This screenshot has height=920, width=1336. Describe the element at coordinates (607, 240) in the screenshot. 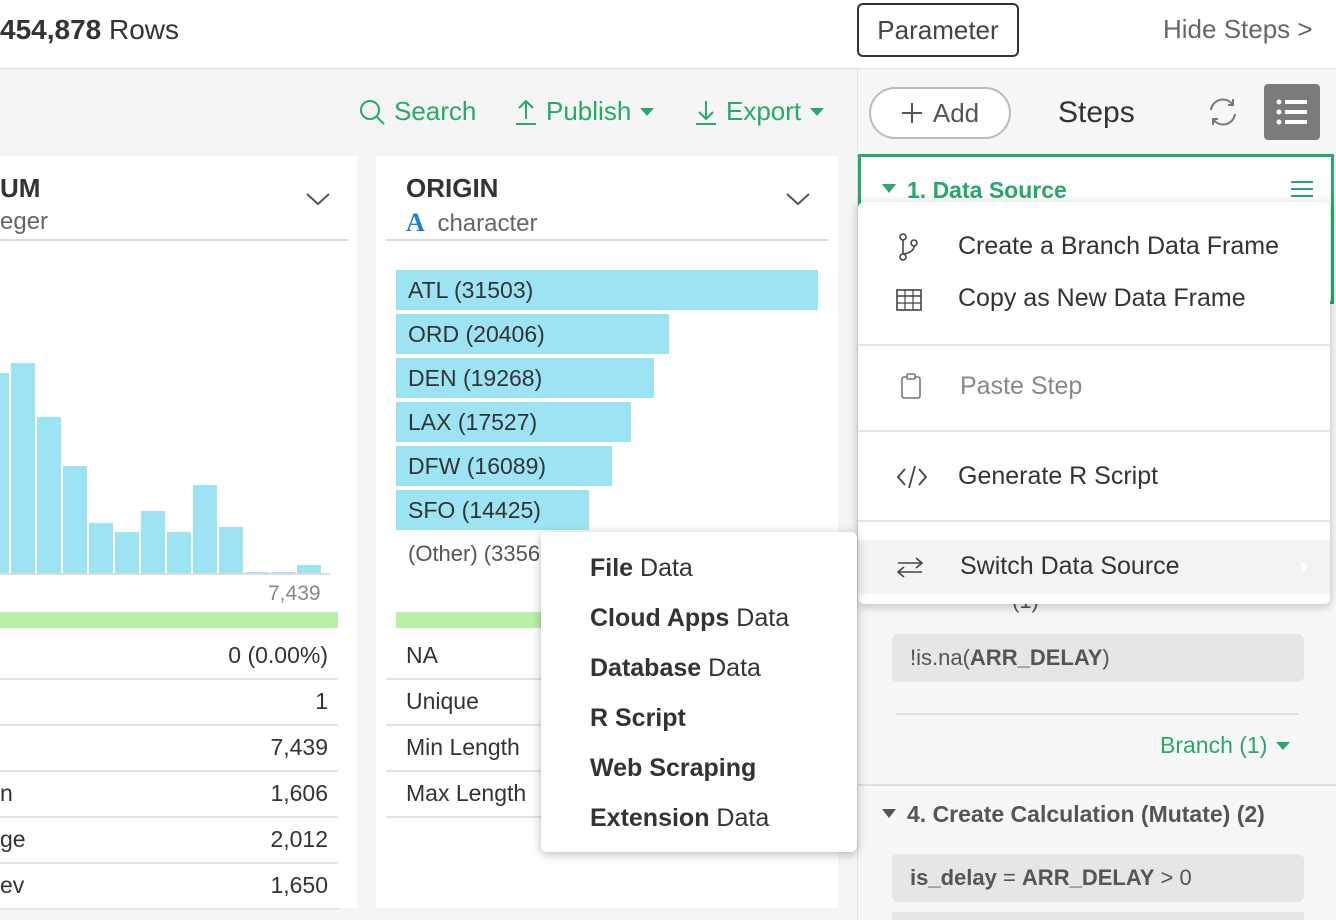

I see `column-divider` at that location.